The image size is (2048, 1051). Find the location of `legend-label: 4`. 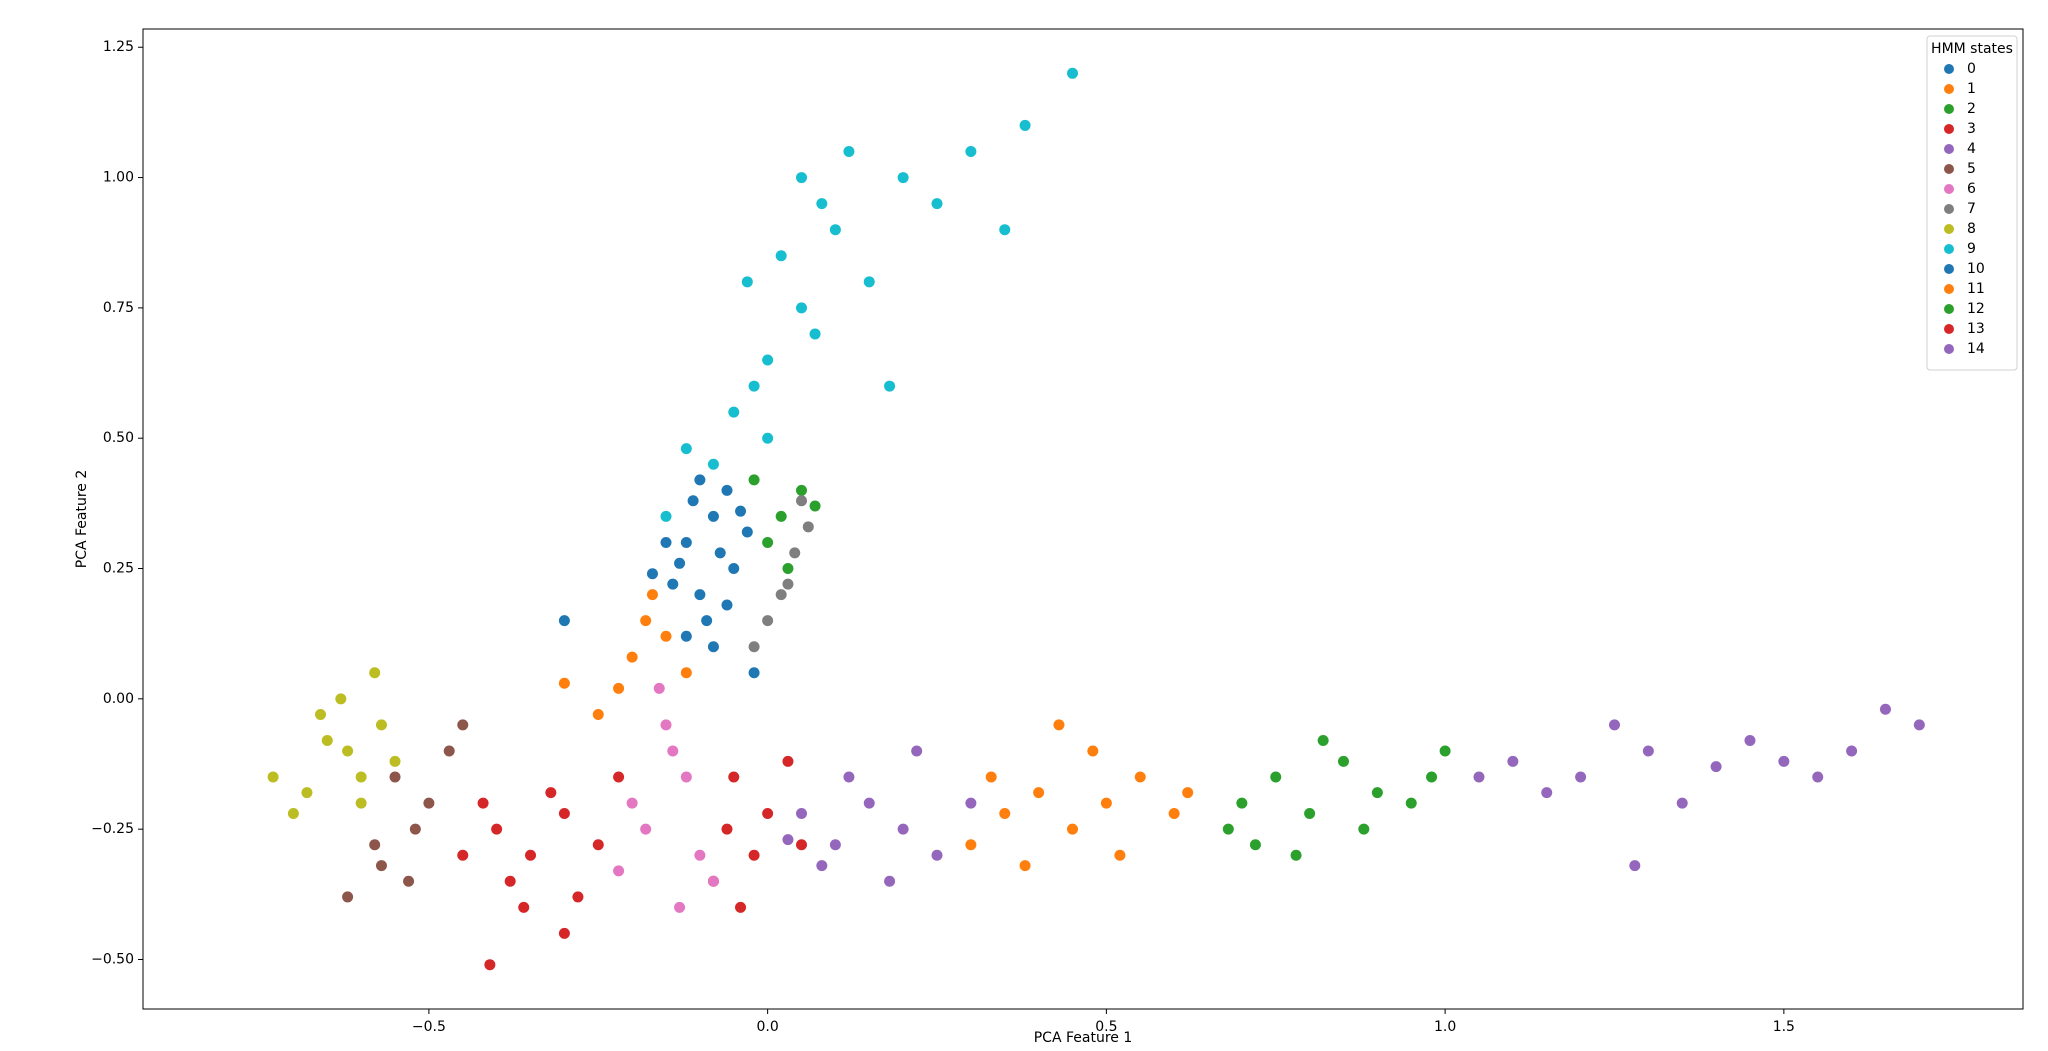

legend-label: 4 is located at coordinates (1971, 149).